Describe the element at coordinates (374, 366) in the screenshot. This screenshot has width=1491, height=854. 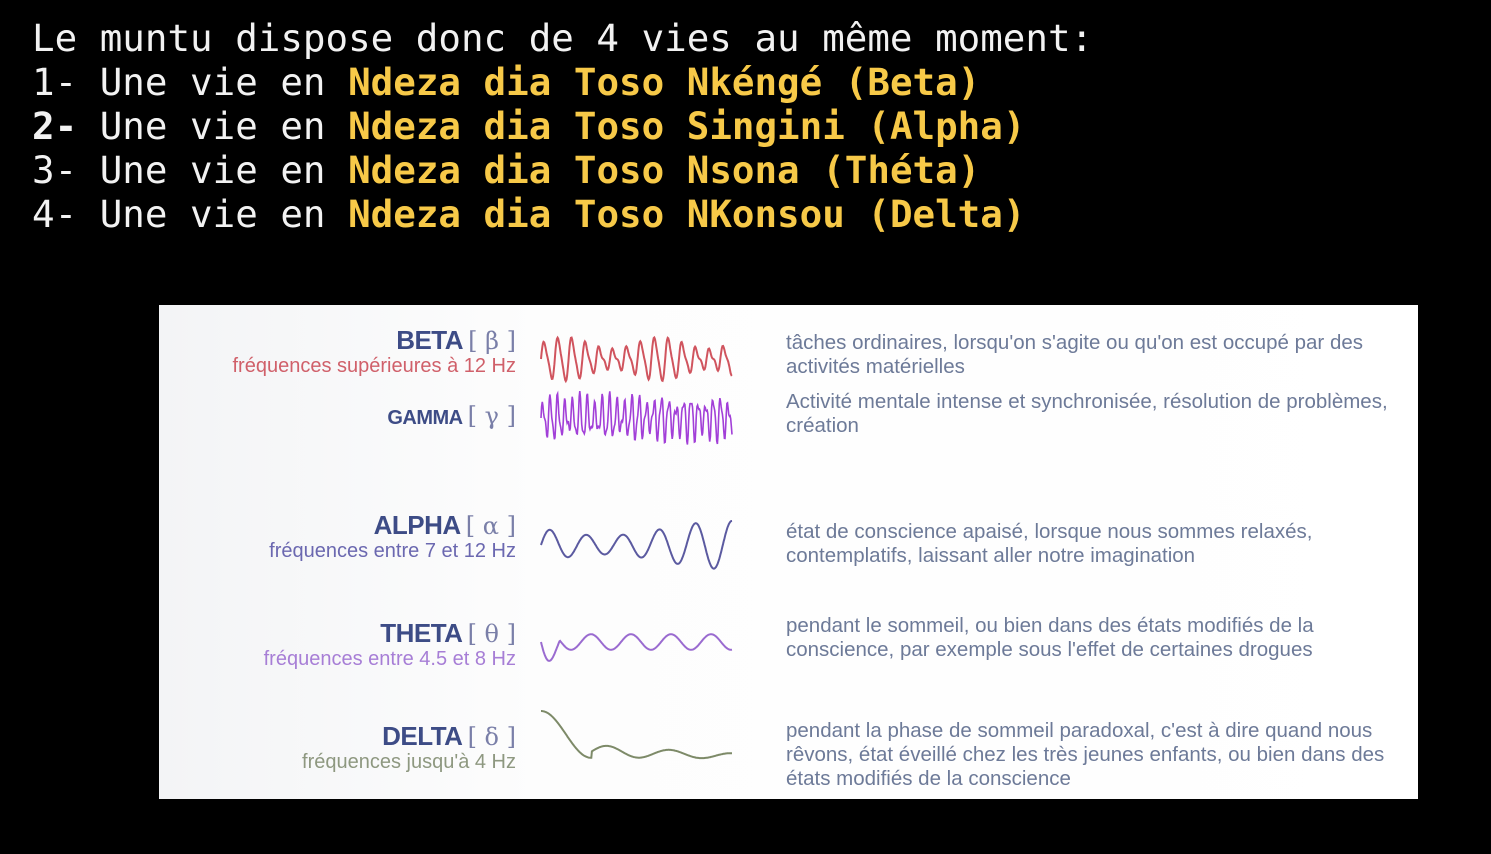
I see `wave-frequency: fréquences supérieures à 12 Hz` at that location.